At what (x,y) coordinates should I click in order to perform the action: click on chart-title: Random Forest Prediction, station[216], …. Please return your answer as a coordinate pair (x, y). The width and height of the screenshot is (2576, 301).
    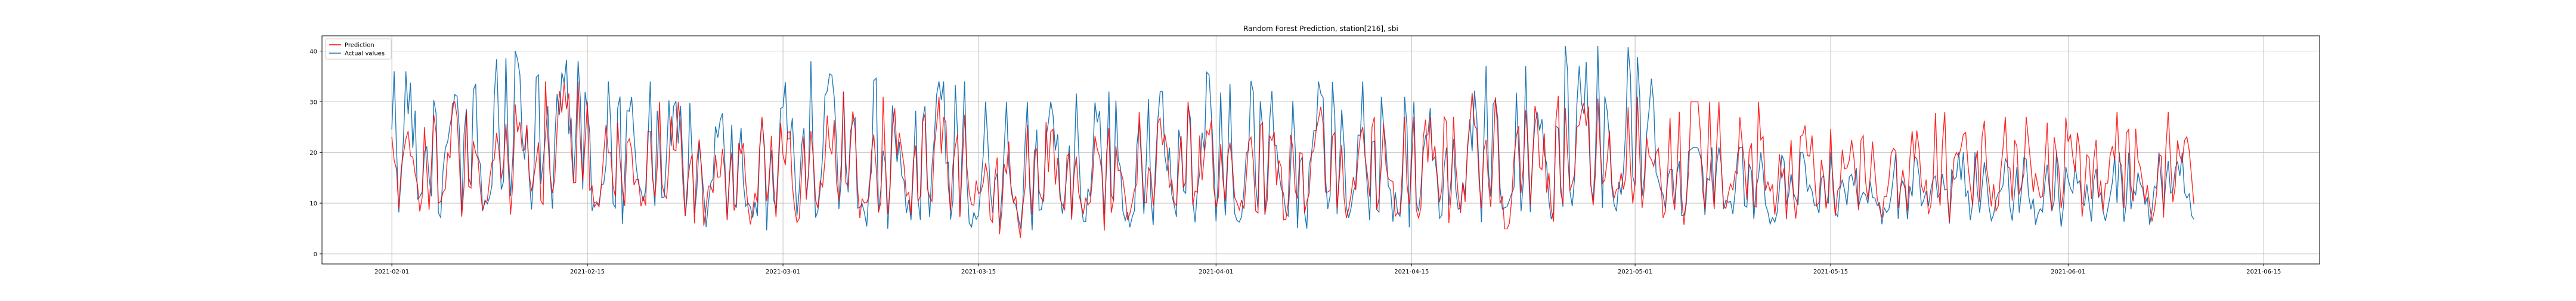
    Looking at the image, I should click on (1321, 28).